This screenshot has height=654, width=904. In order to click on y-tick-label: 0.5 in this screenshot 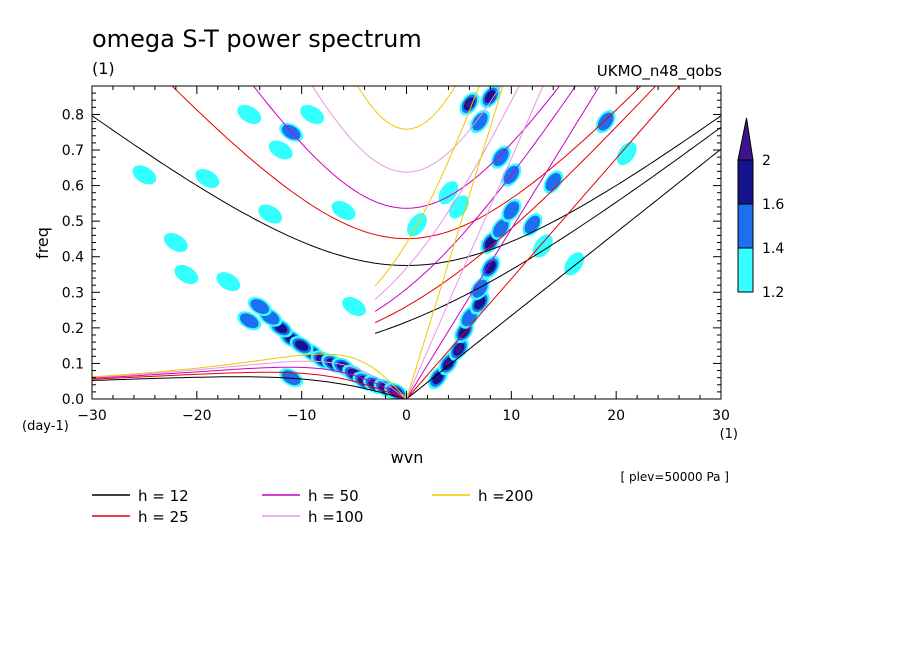, I will do `click(73, 222)`.